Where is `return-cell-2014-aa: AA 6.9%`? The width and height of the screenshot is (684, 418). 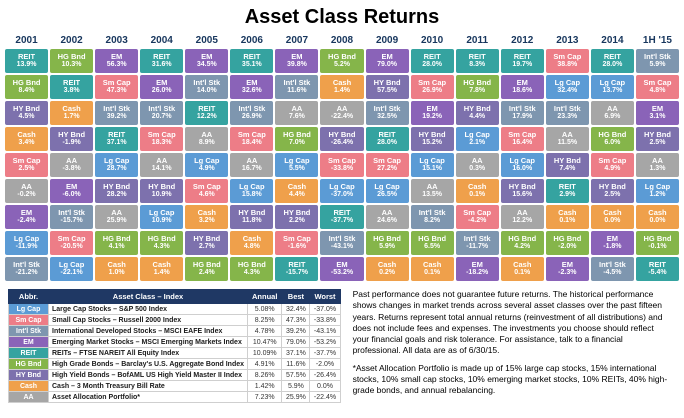
return-cell-2014-aa: AA 6.9% is located at coordinates (612, 113).